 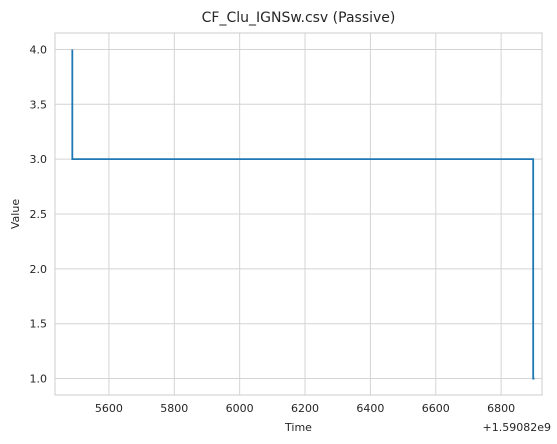 What do you see at coordinates (174, 408) in the screenshot?
I see `x-tick-label: 5800` at bounding box center [174, 408].